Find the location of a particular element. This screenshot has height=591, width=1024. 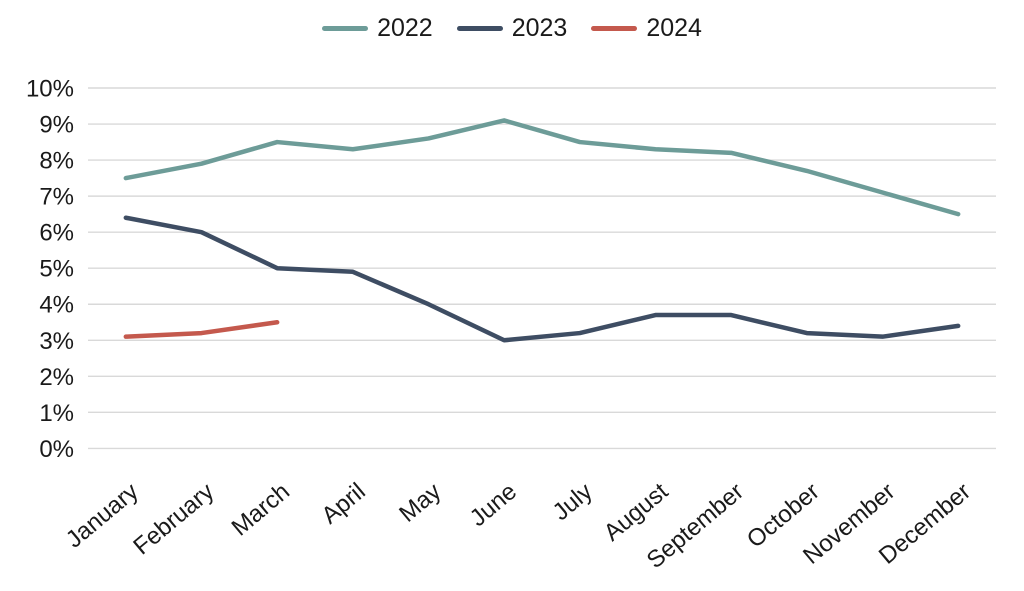

legend-item-2023: 2023 is located at coordinates (512, 28).